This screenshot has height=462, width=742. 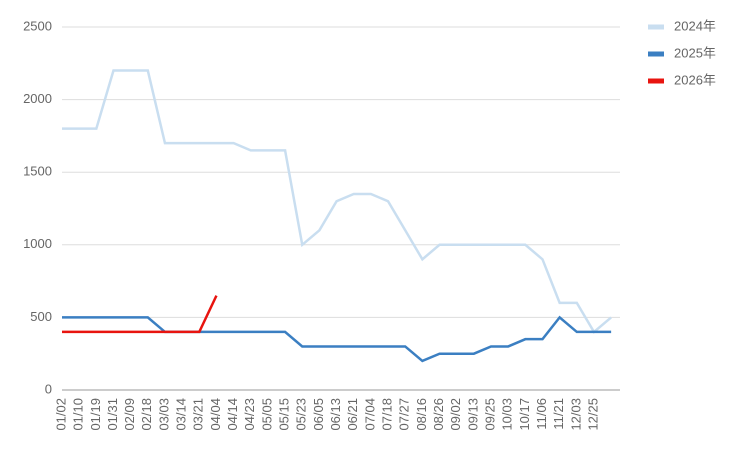 What do you see at coordinates (695, 25) in the screenshot?
I see `legend-label: 2024年` at bounding box center [695, 25].